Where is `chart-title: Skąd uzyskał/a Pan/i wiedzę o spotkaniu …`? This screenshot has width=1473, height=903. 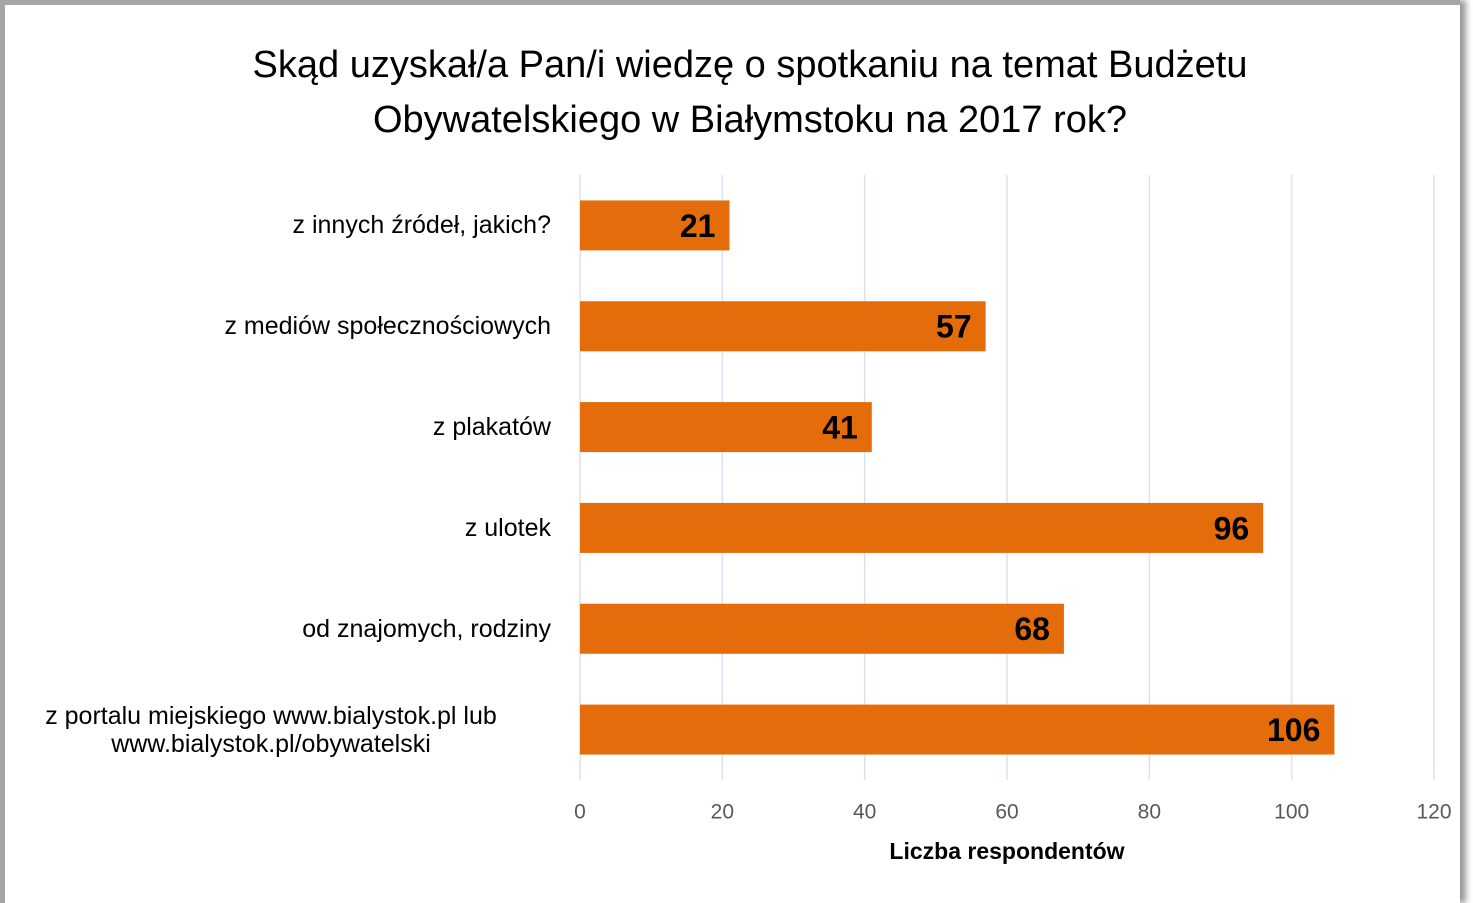
chart-title: Skąd uzyskał/a Pan/i wiedzę o spotkaniu … is located at coordinates (750, 92).